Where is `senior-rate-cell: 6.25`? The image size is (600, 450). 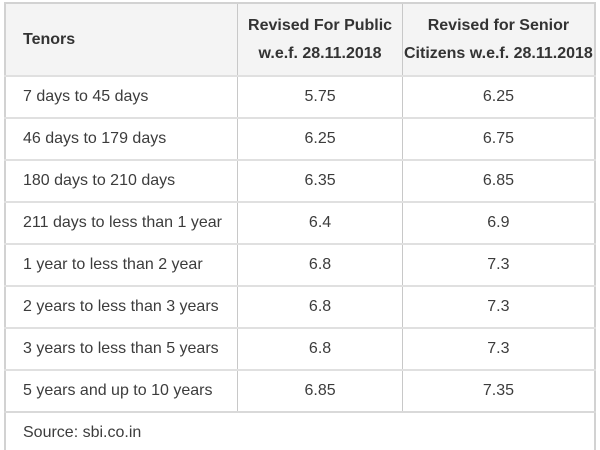 senior-rate-cell: 6.25 is located at coordinates (498, 96).